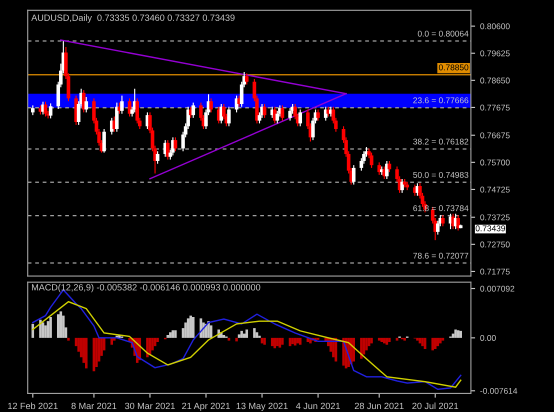 The height and width of the screenshot is (412, 554). I want to click on x-tick-label: 13 May 2021, so click(262, 406).